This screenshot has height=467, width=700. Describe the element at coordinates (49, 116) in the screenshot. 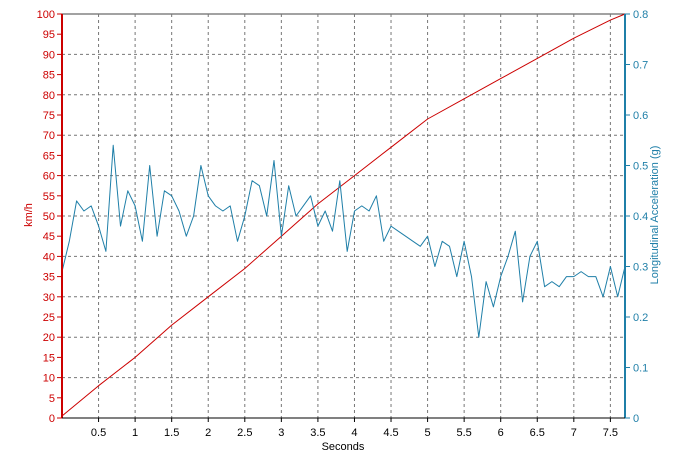

I see `left-tick-label: 75` at that location.